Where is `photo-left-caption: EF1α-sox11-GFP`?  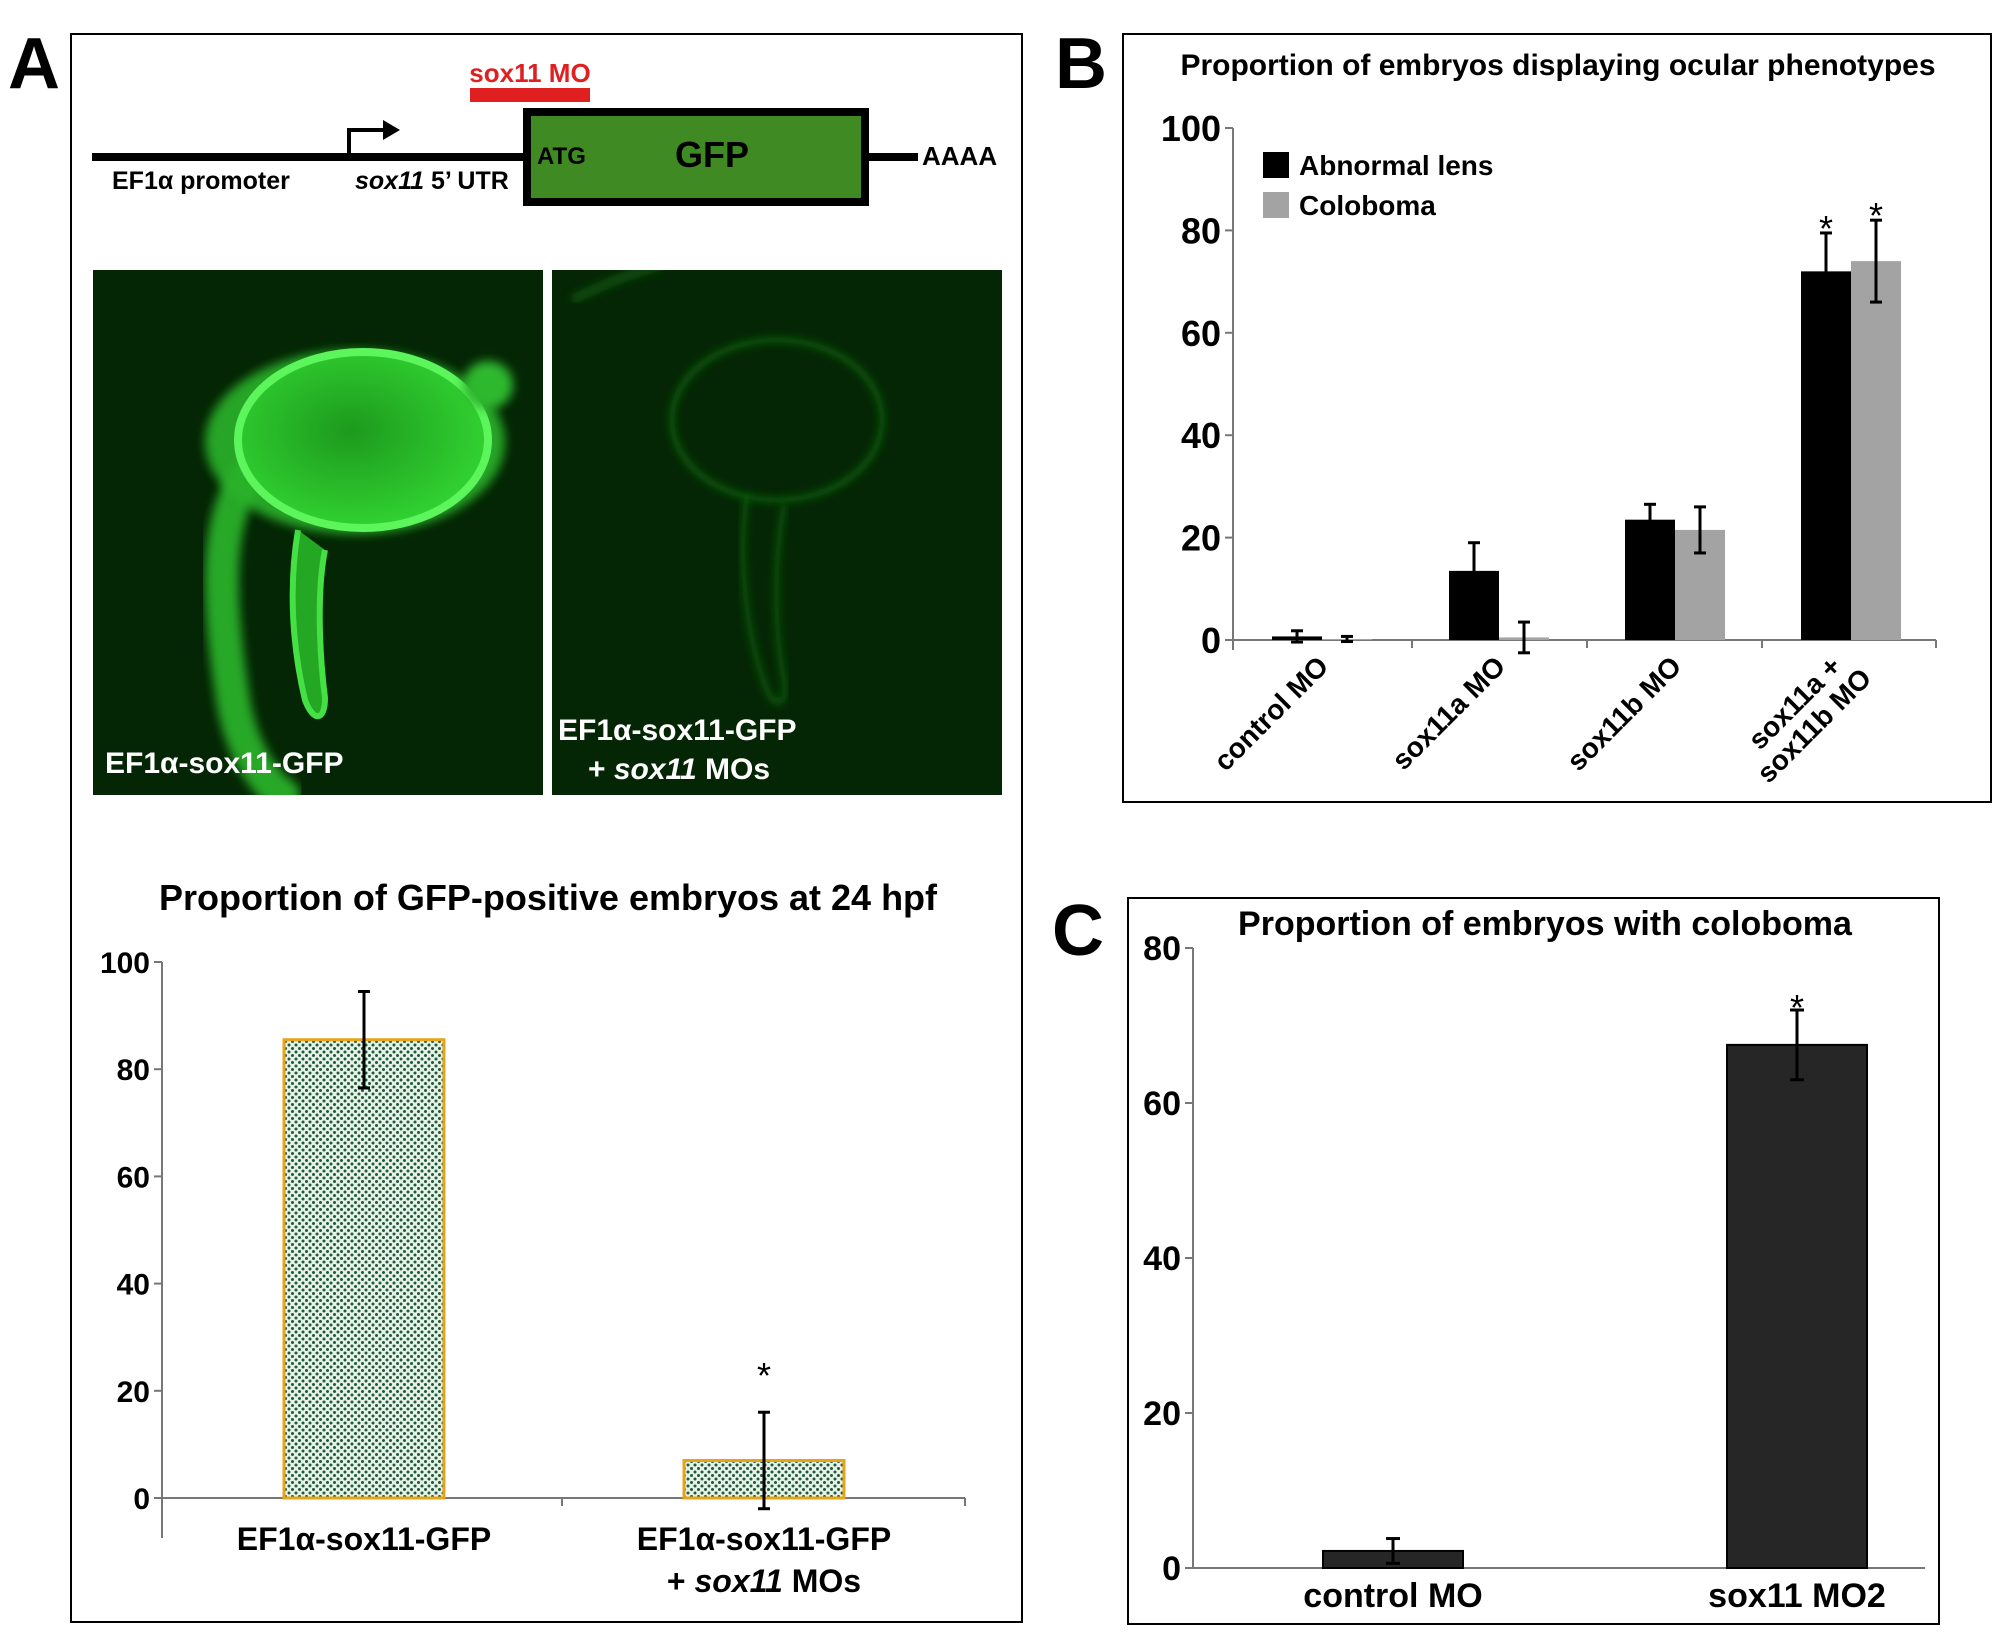 photo-left-caption: EF1α-sox11-GFP is located at coordinates (224, 763).